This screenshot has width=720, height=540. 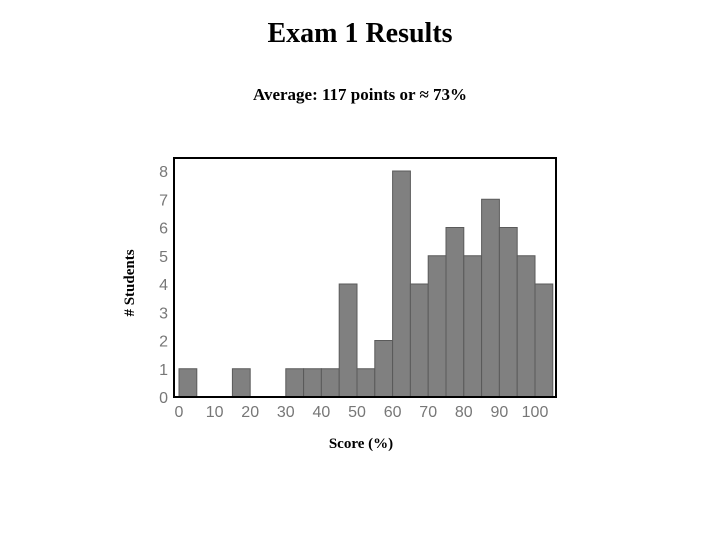 What do you see at coordinates (250, 412) in the screenshot?
I see `x-tick-label: 20` at bounding box center [250, 412].